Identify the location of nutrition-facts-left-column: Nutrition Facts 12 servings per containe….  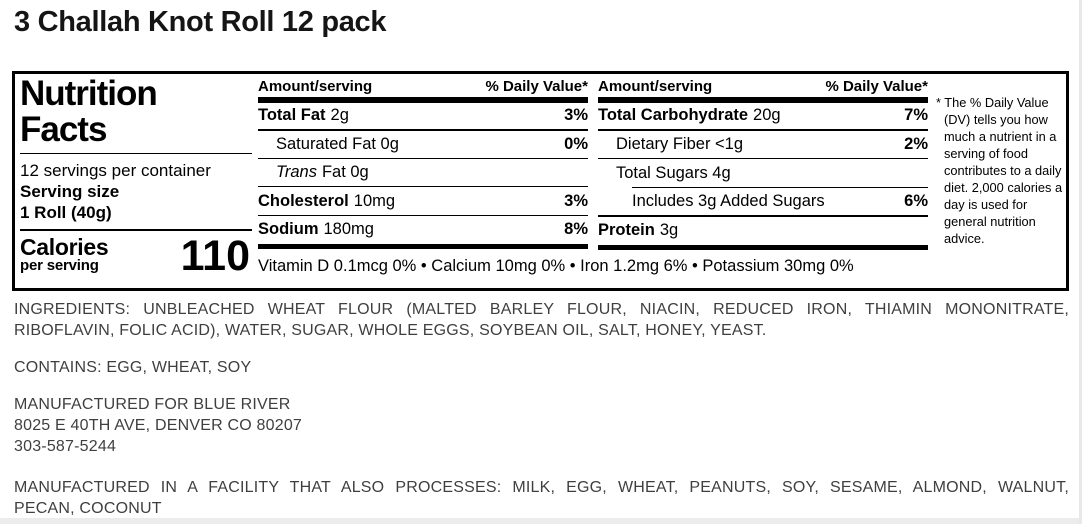
(136, 178).